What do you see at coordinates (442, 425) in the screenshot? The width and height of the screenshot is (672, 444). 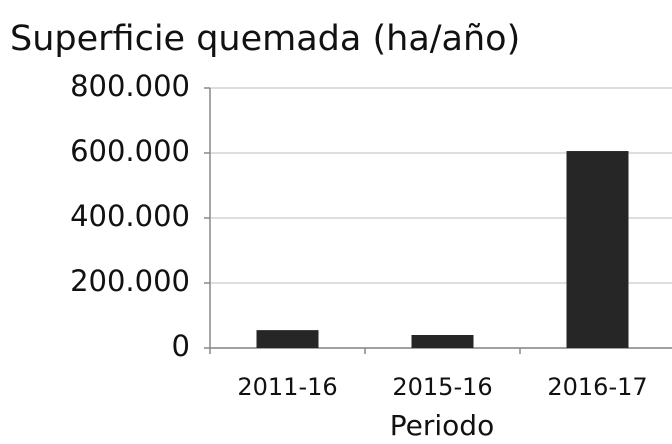 I see `x-axis-label: Periodo` at bounding box center [442, 425].